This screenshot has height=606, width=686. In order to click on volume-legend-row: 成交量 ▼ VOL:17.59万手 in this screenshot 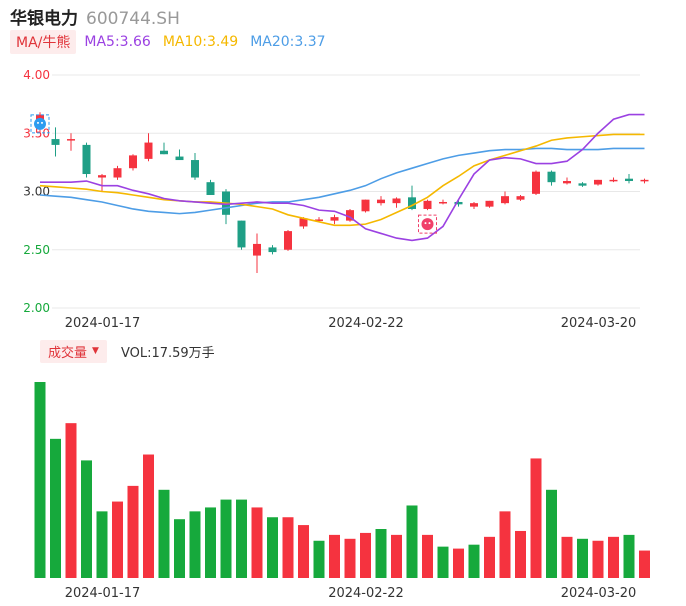, I will do `click(127, 351)`.